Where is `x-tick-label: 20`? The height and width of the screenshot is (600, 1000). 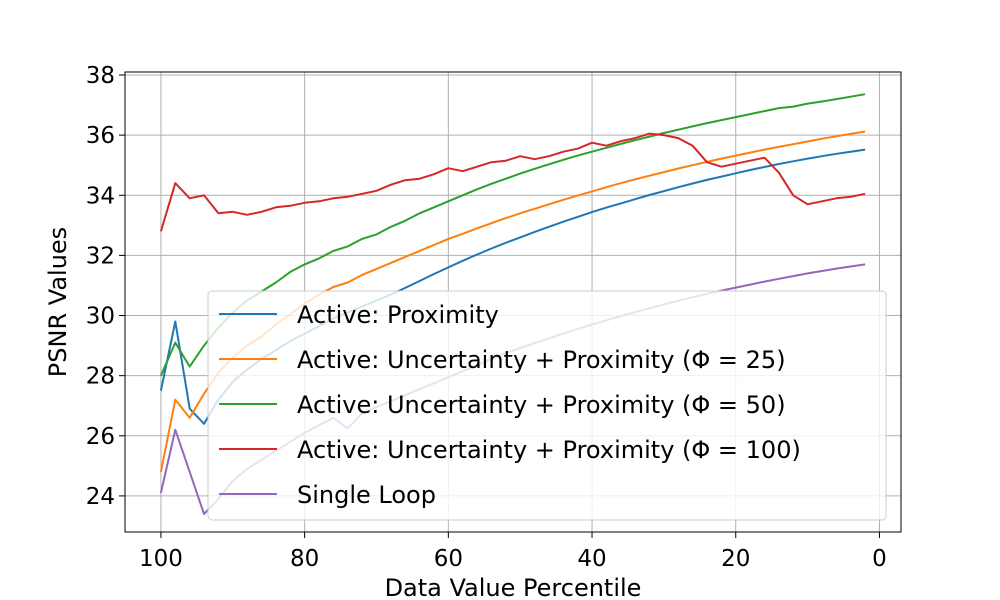
x-tick-label: 20 is located at coordinates (735, 559).